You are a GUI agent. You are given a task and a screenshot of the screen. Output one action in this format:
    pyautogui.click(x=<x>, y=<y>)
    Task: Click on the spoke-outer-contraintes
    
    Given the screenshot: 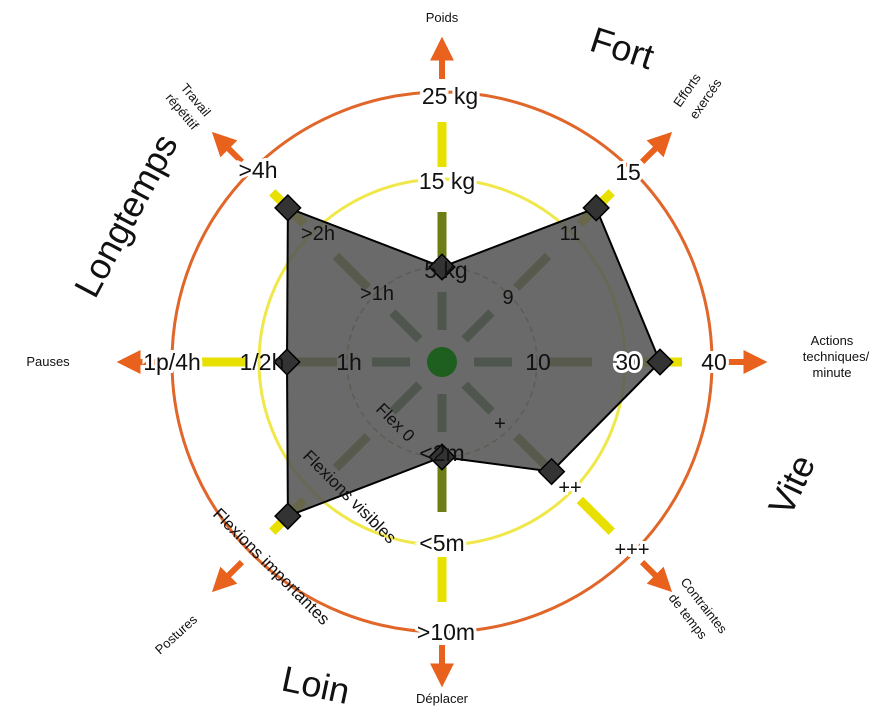 What is the action you would take?
    pyautogui.click(x=595, y=515)
    